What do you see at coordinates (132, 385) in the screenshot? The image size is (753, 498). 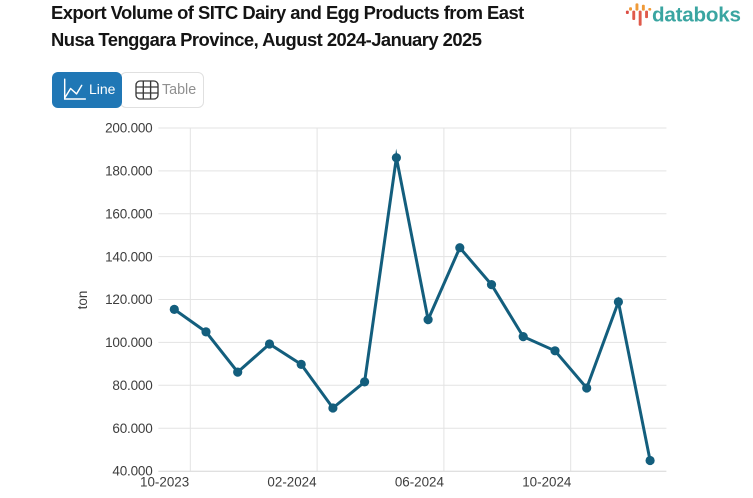 I see `svg-text: 80.000` at bounding box center [132, 385].